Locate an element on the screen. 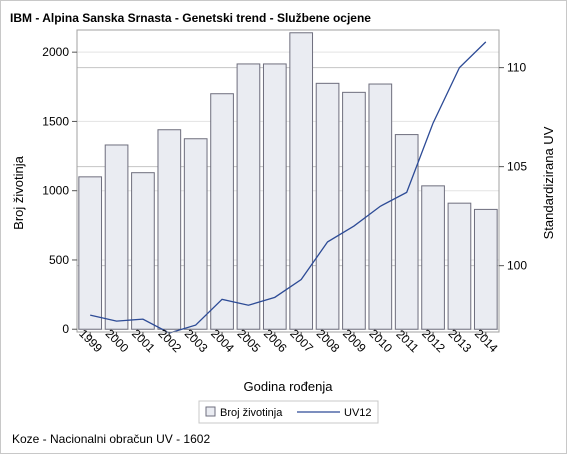 This screenshot has height=455, width=567. bar-2008 is located at coordinates (327, 206).